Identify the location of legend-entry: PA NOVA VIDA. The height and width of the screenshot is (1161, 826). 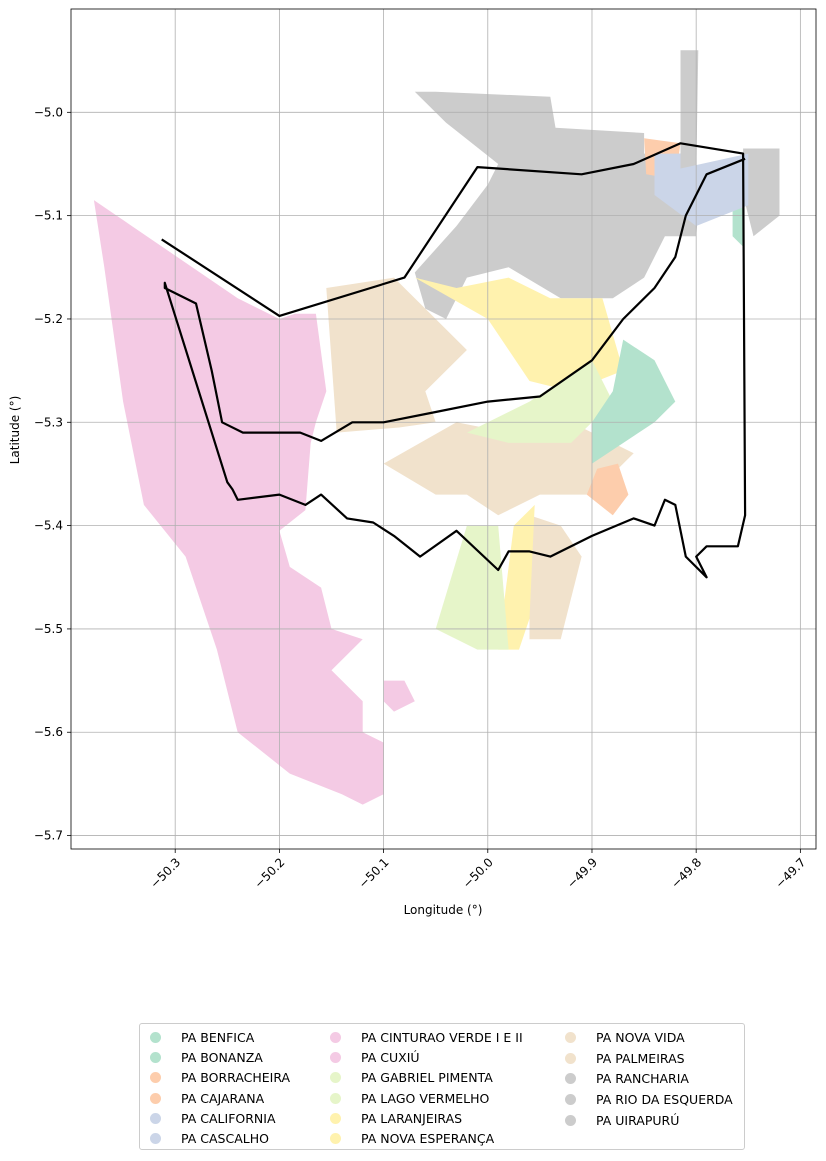
(650, 1037).